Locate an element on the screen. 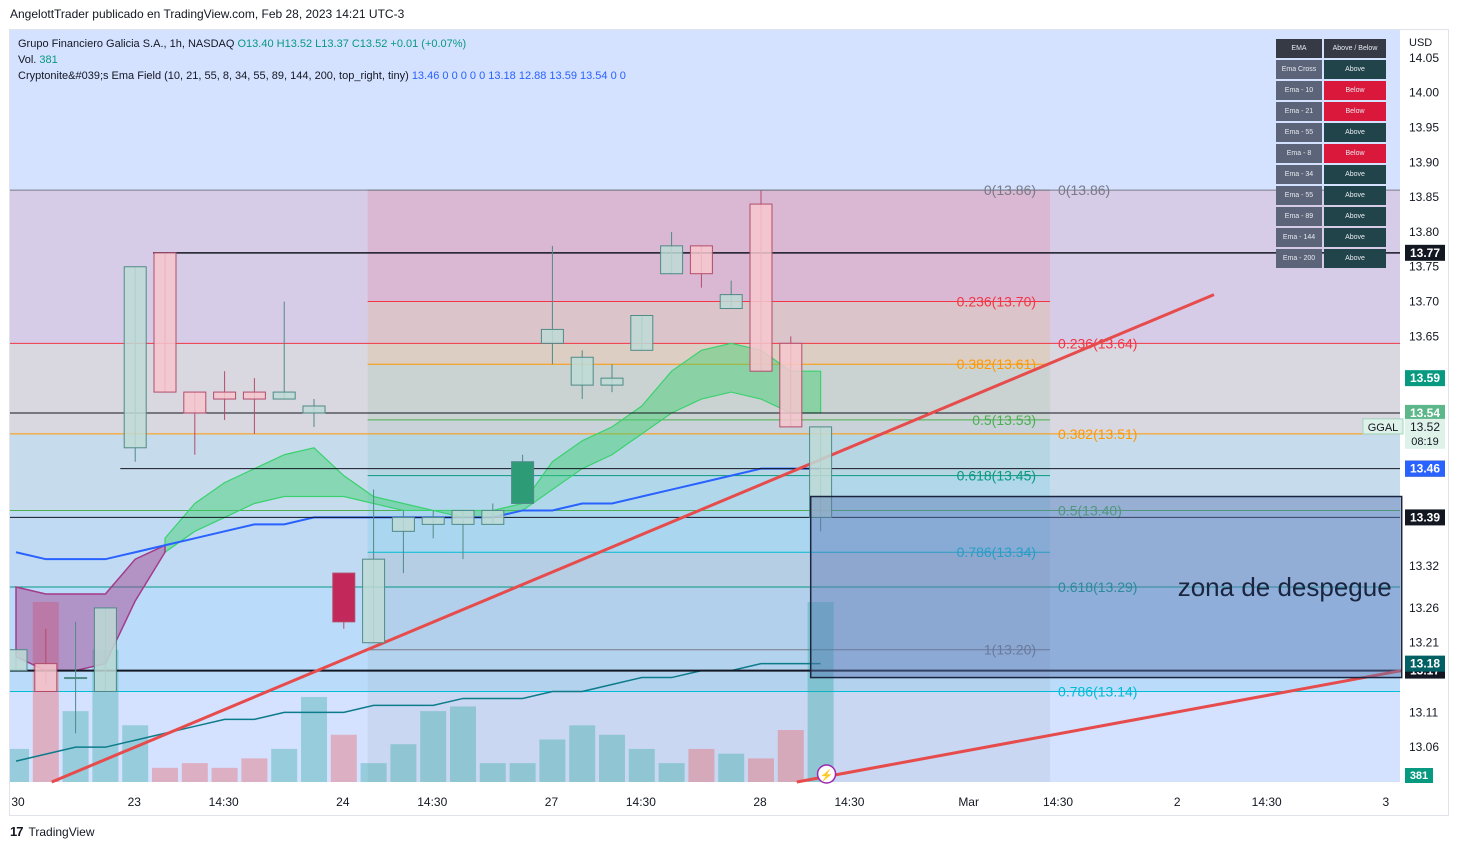  x-tick-label: 24 is located at coordinates (343, 802).